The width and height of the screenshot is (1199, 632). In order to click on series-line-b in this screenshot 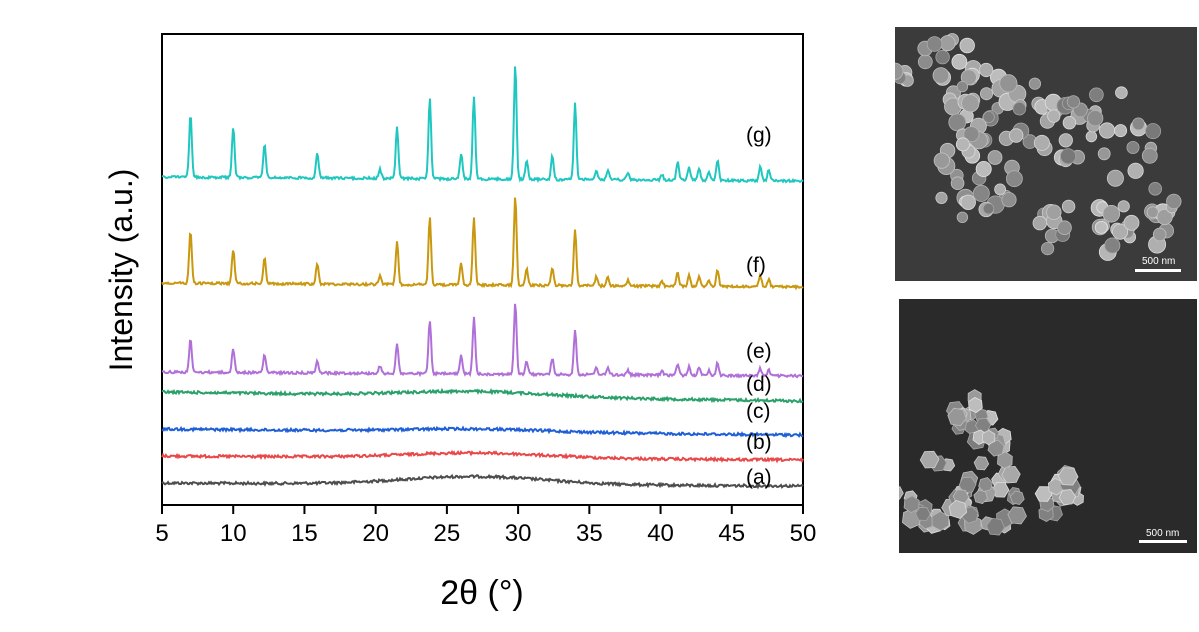, I will do `click(482, 456)`.